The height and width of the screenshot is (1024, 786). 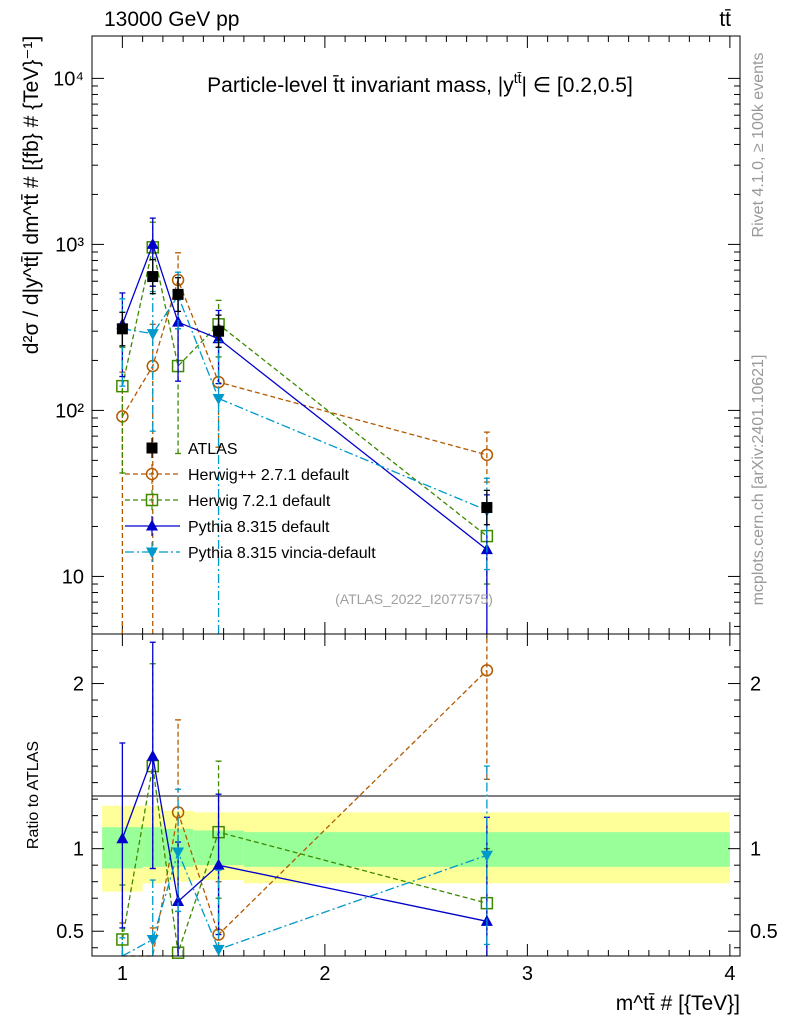 What do you see at coordinates (414, 599) in the screenshot?
I see `watermark: (ATLAS_2022_I2077575)` at bounding box center [414, 599].